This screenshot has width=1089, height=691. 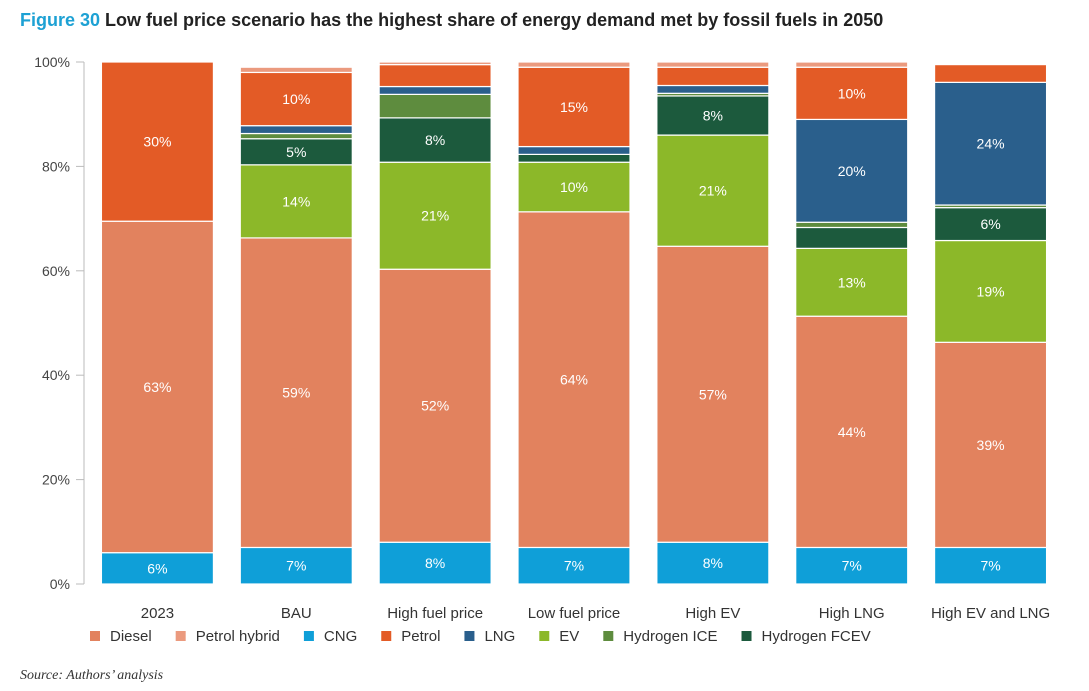 I want to click on data-label: 24%, so click(x=991, y=144).